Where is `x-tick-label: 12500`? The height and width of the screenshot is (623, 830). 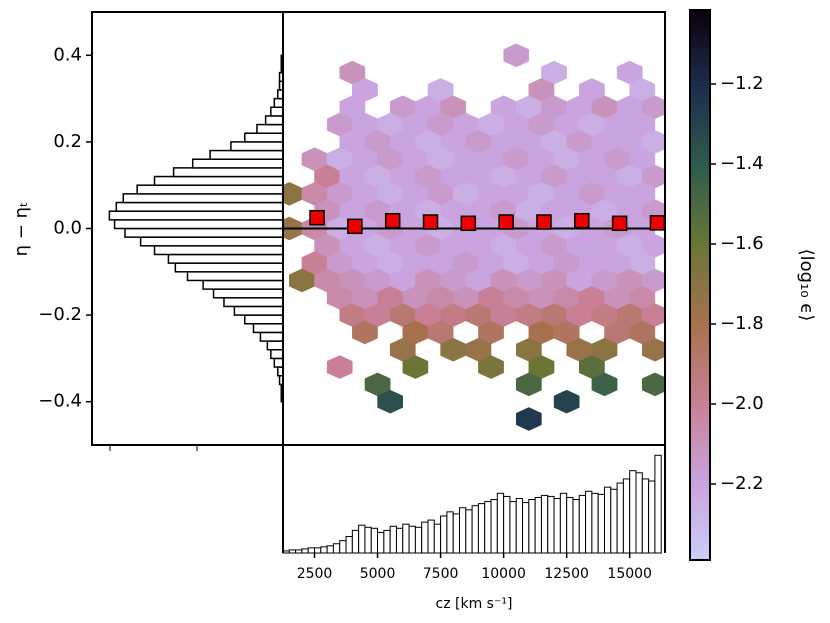 x-tick-label: 12500 is located at coordinates (566, 574).